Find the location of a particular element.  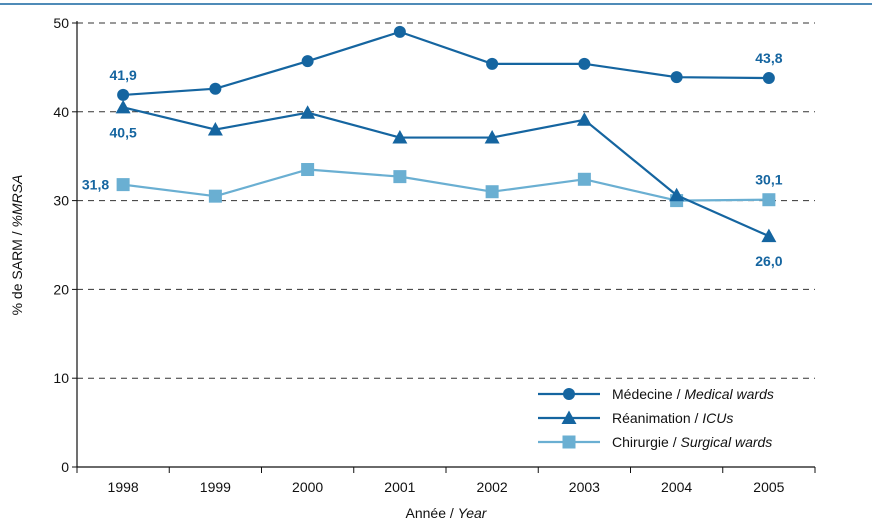

legend-label-translation: ICUs is located at coordinates (717, 418).